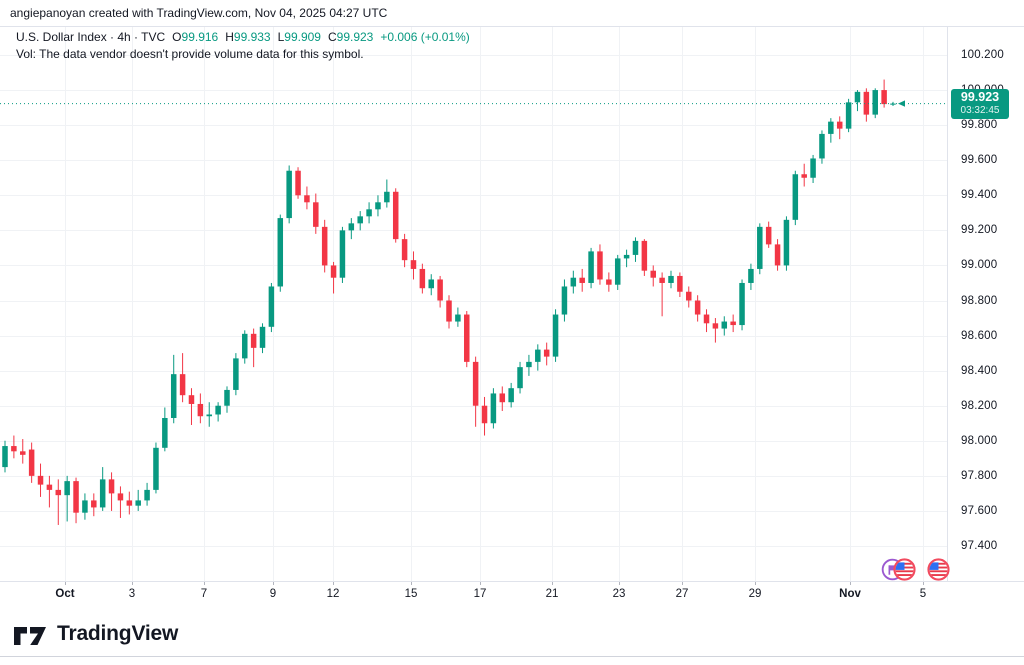 This screenshot has width=1024, height=665. What do you see at coordinates (512, 656) in the screenshot?
I see `bottom-divider` at bounding box center [512, 656].